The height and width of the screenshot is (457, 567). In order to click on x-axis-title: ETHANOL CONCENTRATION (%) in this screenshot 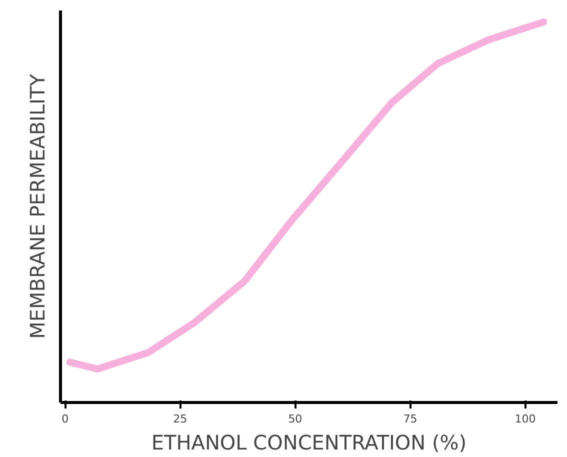, I will do `click(309, 442)`.